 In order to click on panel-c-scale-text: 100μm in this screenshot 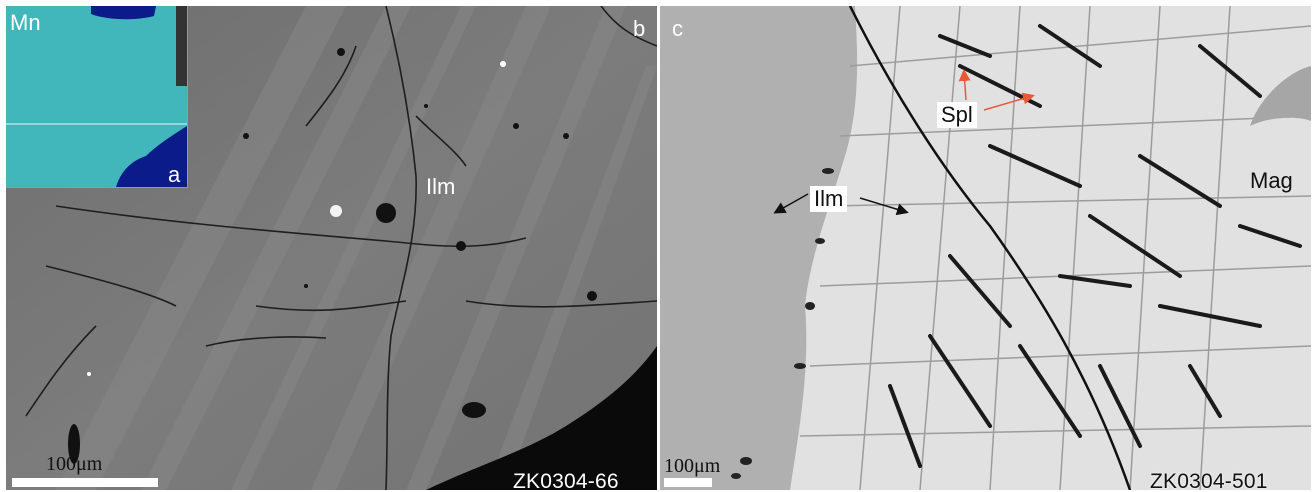, I will do `click(692, 466)`.